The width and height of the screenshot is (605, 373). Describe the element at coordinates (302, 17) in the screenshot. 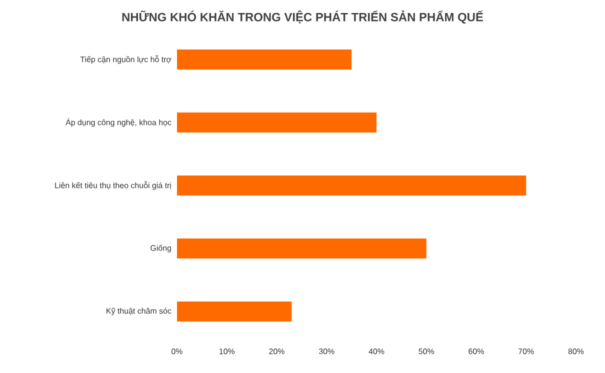

I see `chart-title: NHỮNG KHÓ KHĂN TRONG VIỆC PHÁT TRIỂN SẢN PHẨM QUẾ` at that location.